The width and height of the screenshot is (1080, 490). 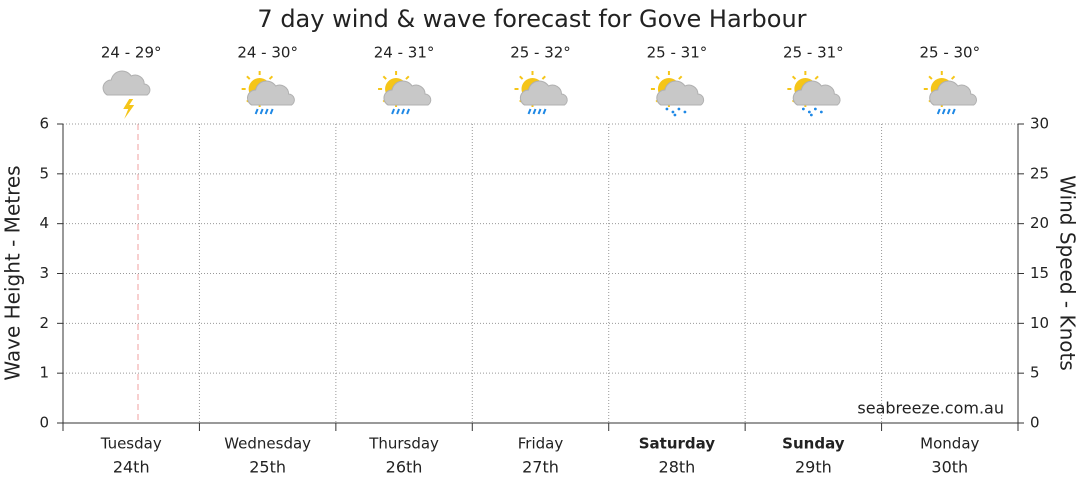 I want to click on y-axis-label: Wave Height - Metres, so click(x=13, y=272).